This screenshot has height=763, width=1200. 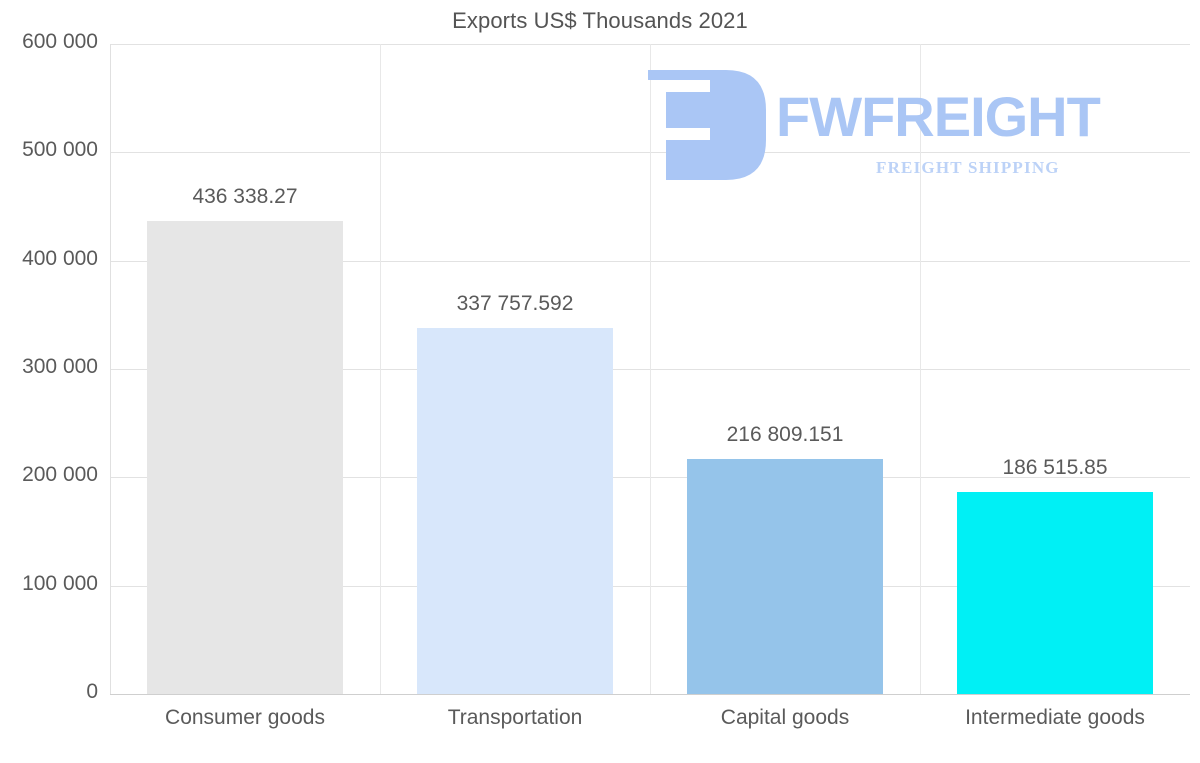 What do you see at coordinates (245, 457) in the screenshot?
I see `bar-consumer-goods` at bounding box center [245, 457].